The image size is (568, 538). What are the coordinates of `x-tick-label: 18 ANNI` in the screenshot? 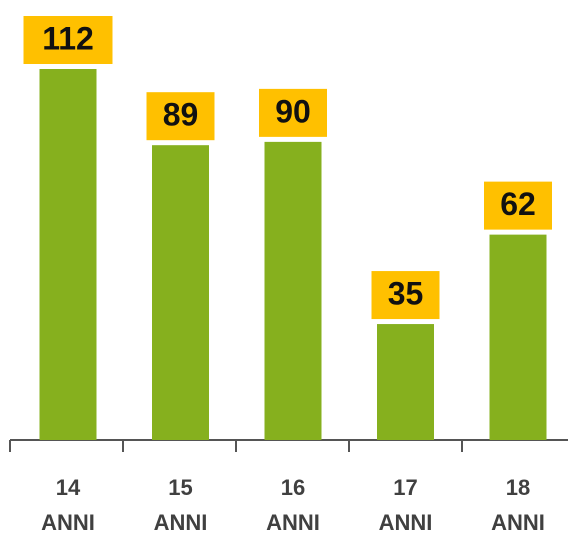 It's located at (518, 505).